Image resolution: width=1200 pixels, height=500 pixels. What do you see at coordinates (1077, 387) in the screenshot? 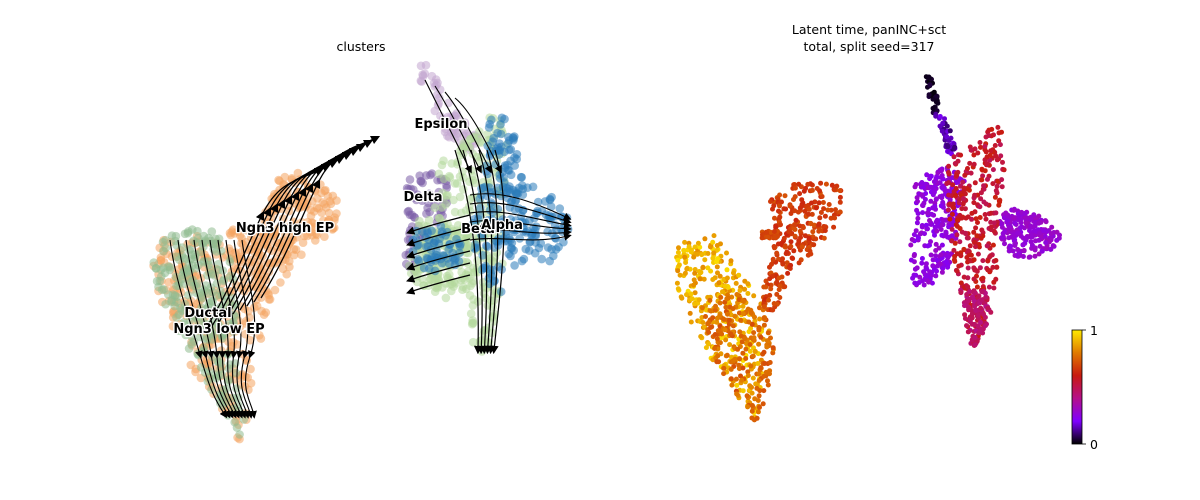
I see `colorbar-gradient` at bounding box center [1077, 387].